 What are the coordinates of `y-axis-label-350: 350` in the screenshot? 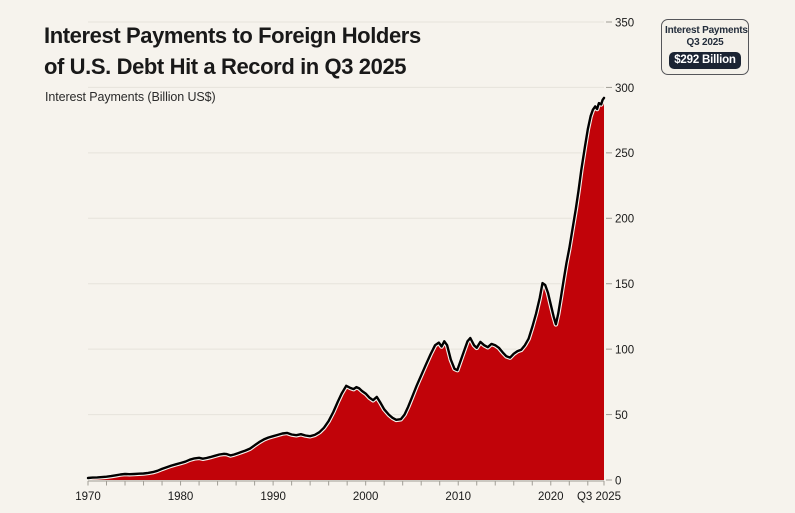 It's located at (624, 23).